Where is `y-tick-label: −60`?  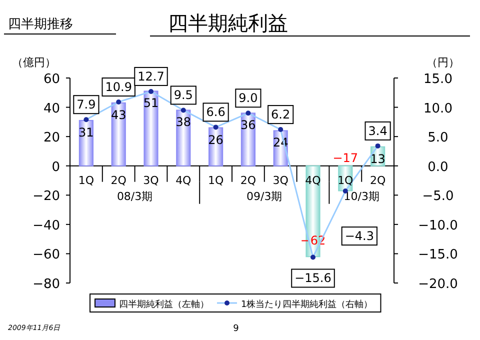 y-tick-label: −60 is located at coordinates (46, 255).